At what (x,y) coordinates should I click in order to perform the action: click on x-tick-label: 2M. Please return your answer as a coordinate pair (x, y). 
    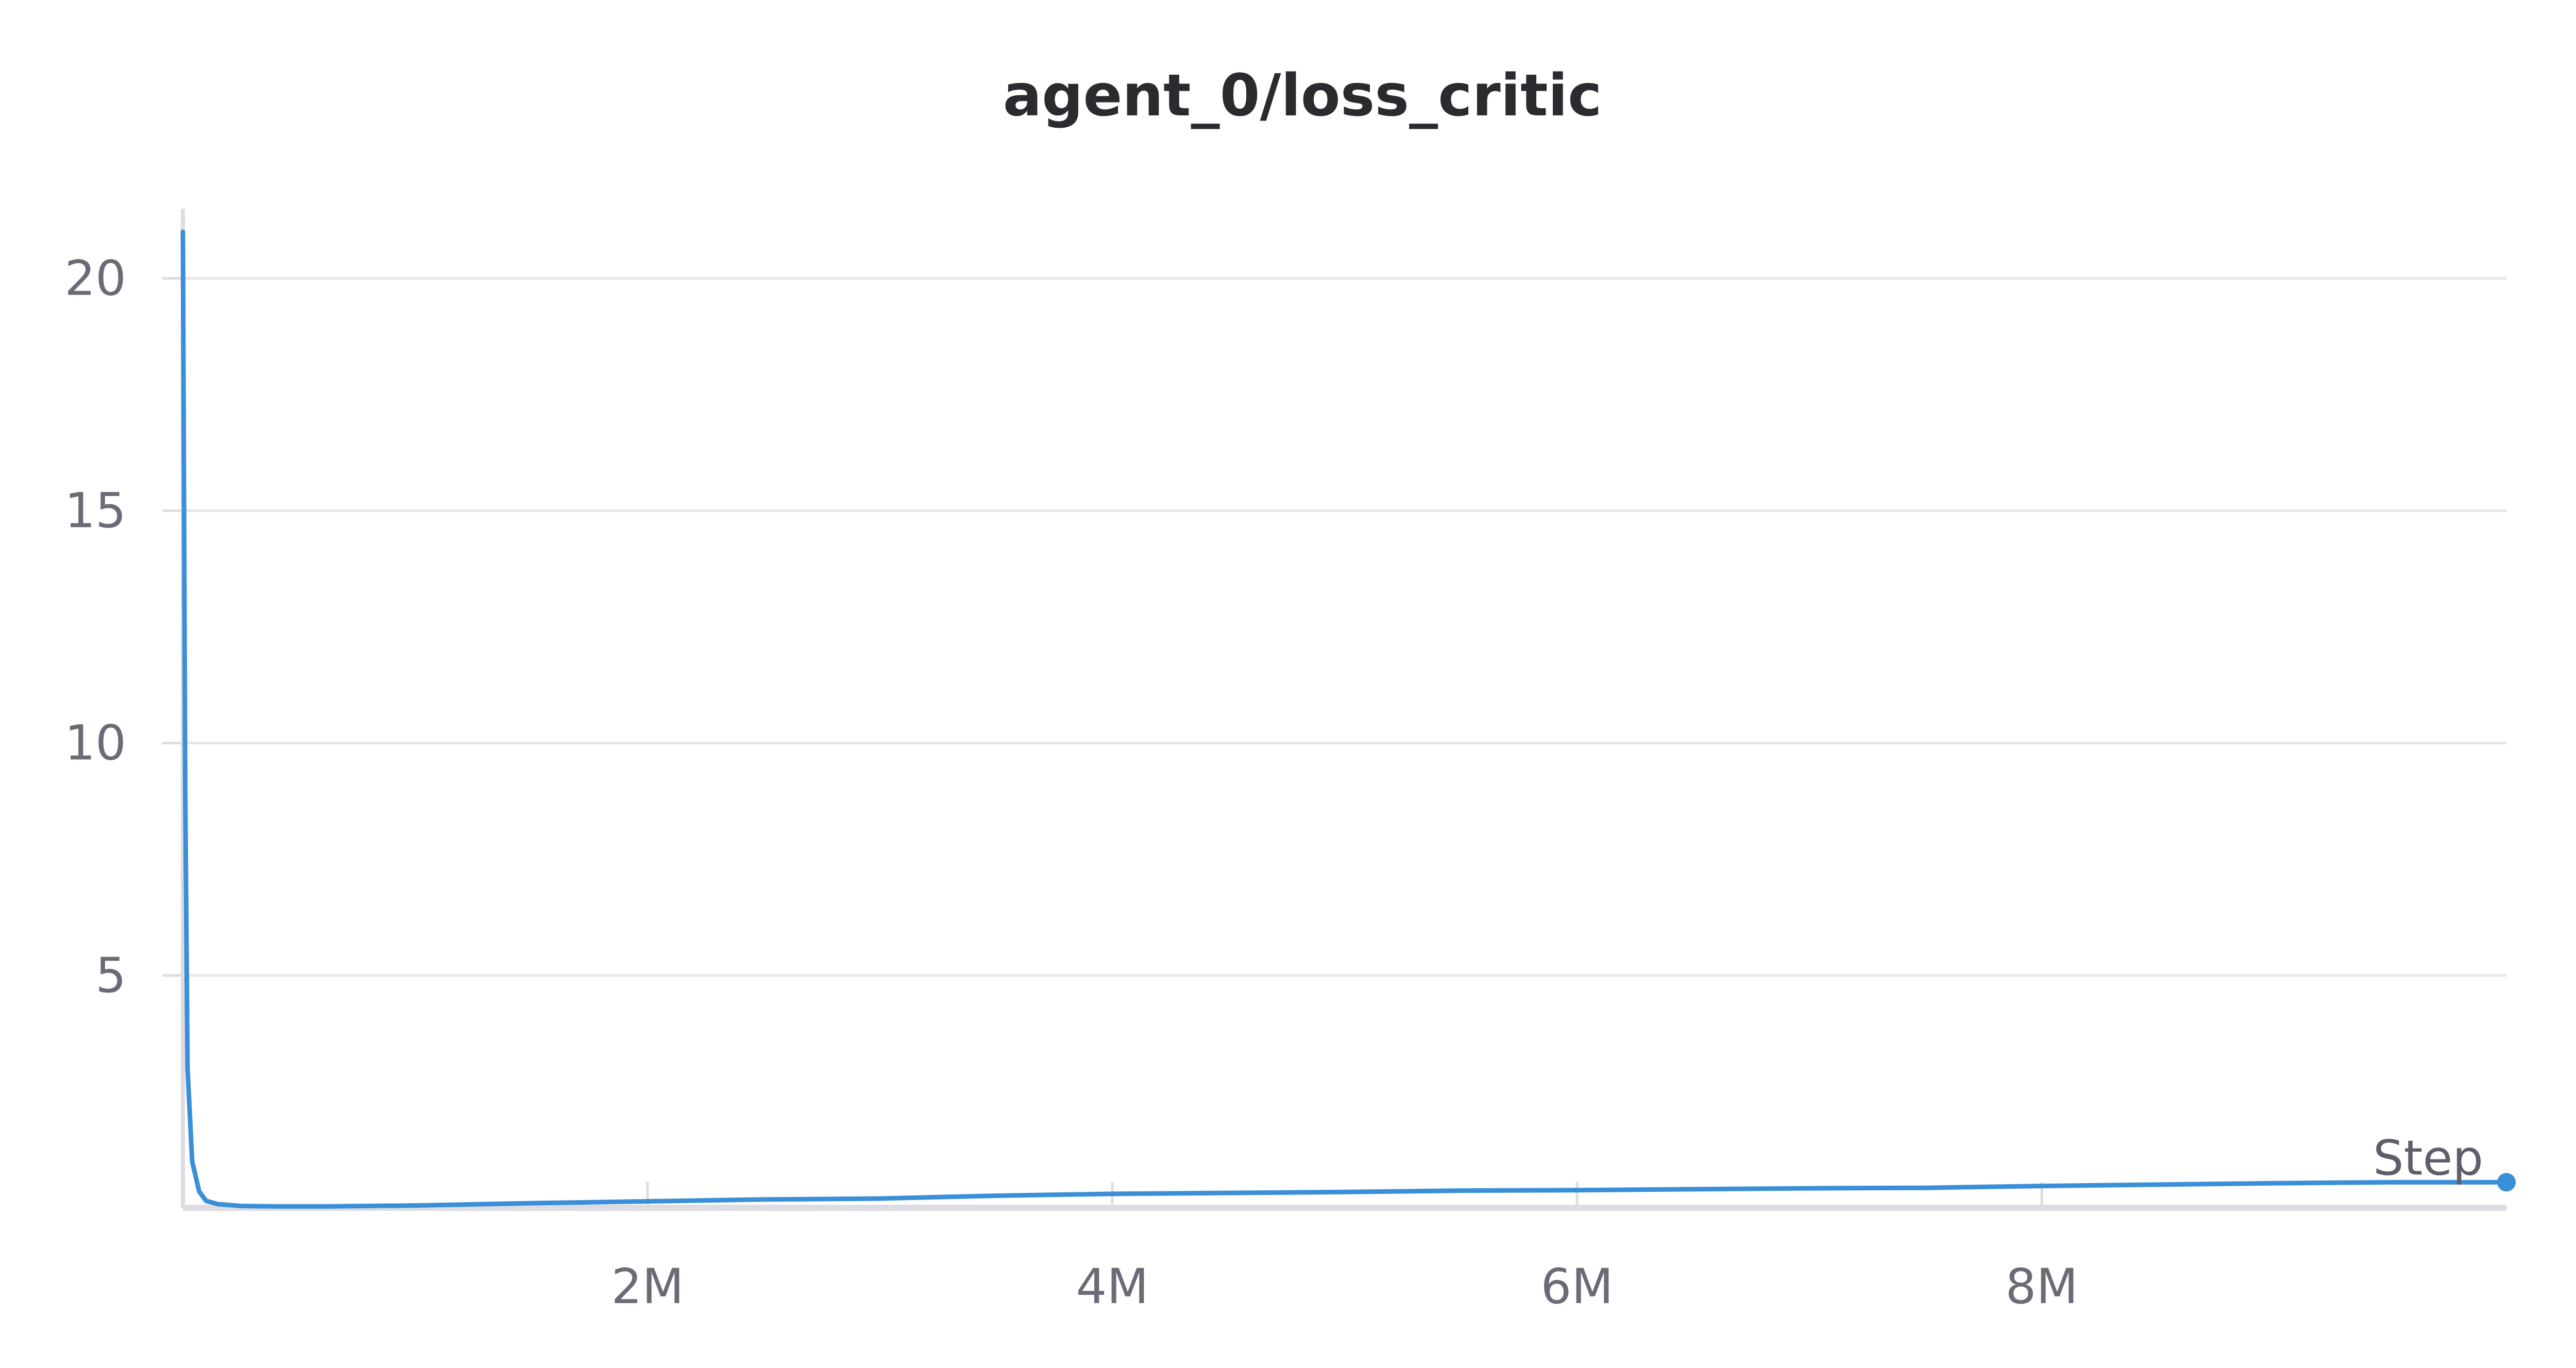
    Looking at the image, I should click on (648, 1287).